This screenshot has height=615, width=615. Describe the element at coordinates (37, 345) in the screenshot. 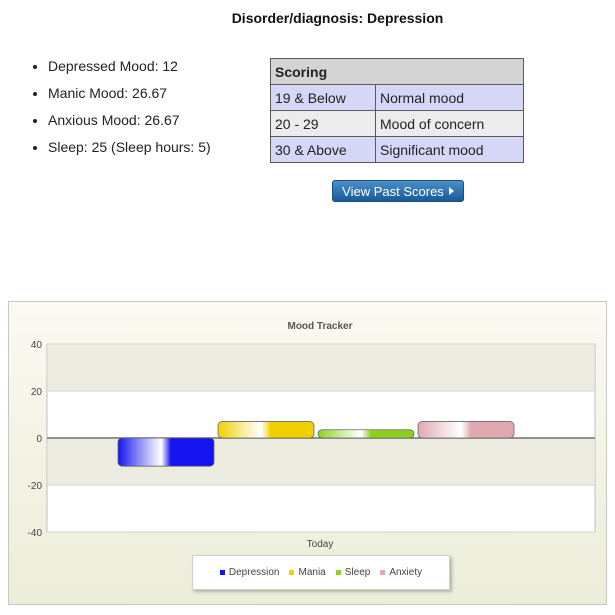

I see `y-tick-label: 40` at that location.